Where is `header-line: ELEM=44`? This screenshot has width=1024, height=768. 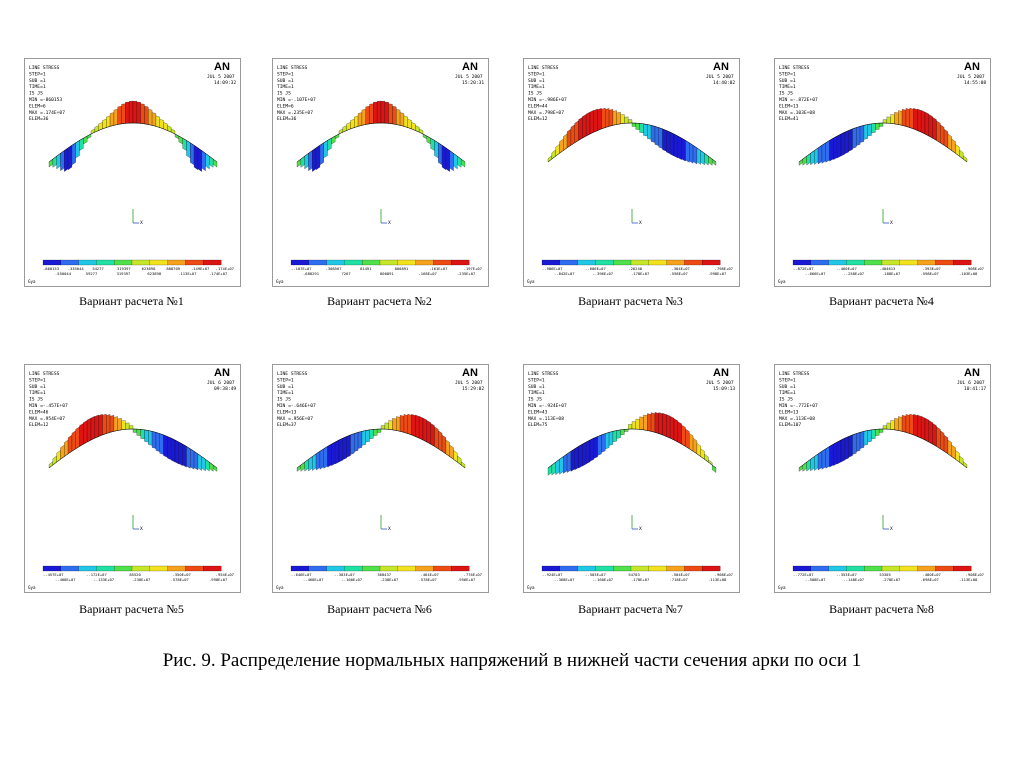
header-line: ELEM=44 is located at coordinates (538, 106).